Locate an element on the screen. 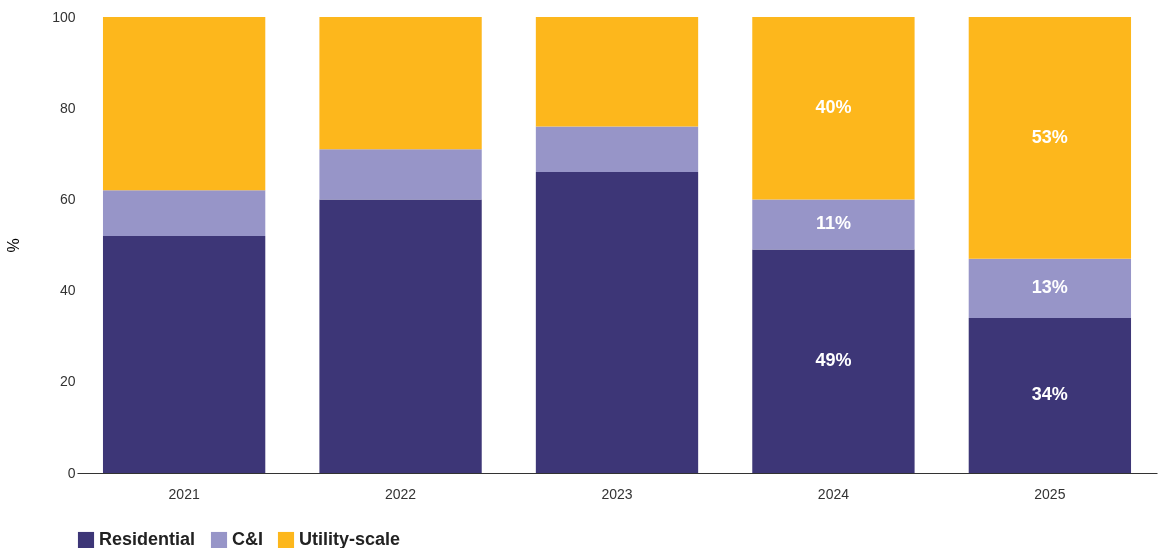  x-tick-label: 2023 is located at coordinates (617, 493).